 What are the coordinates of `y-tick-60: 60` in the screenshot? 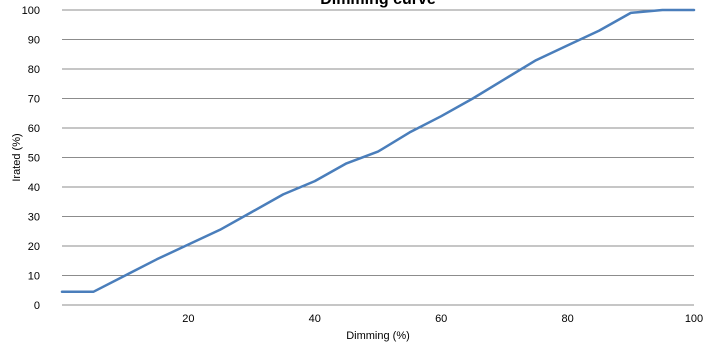 It's located at (34, 129).